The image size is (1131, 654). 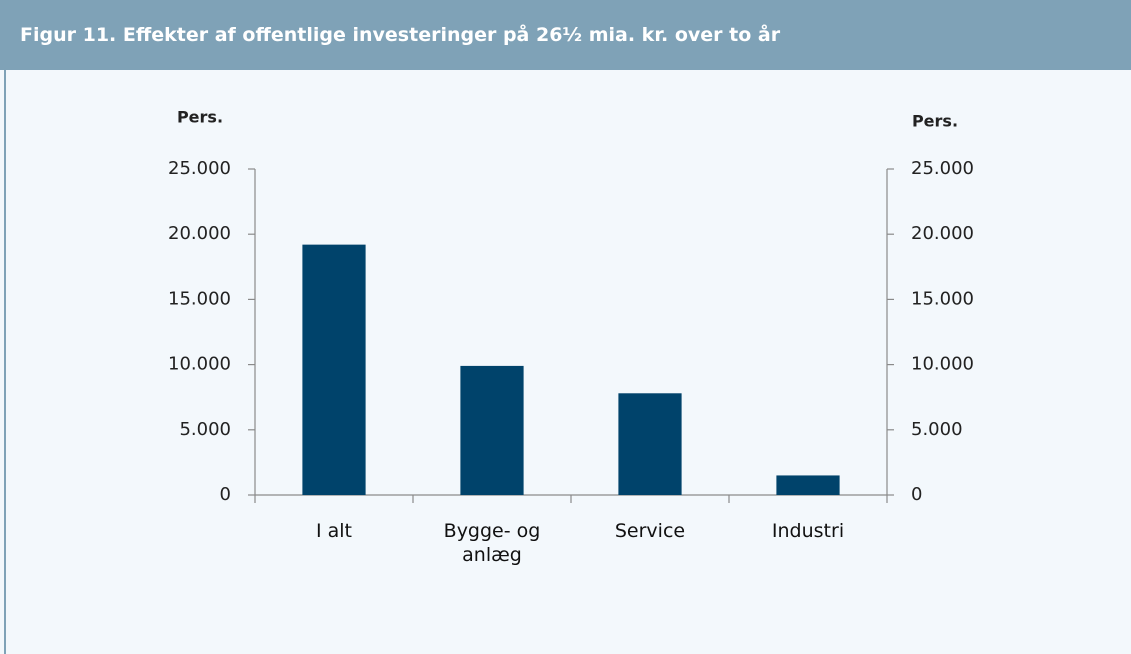 What do you see at coordinates (942, 233) in the screenshot?
I see `y2-tick-label: 20.000` at bounding box center [942, 233].